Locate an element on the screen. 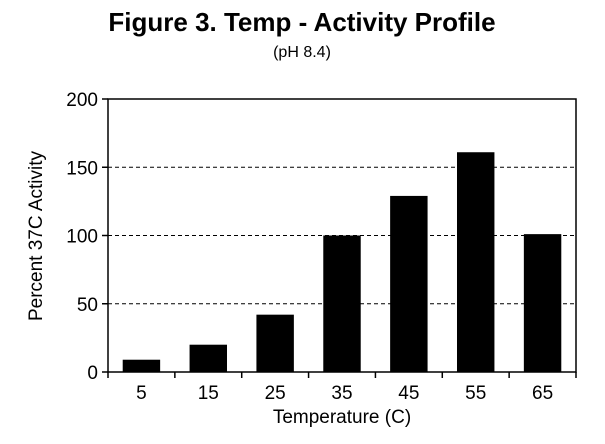 This screenshot has height=444, width=605. x-tick-label: 15 is located at coordinates (208, 393).